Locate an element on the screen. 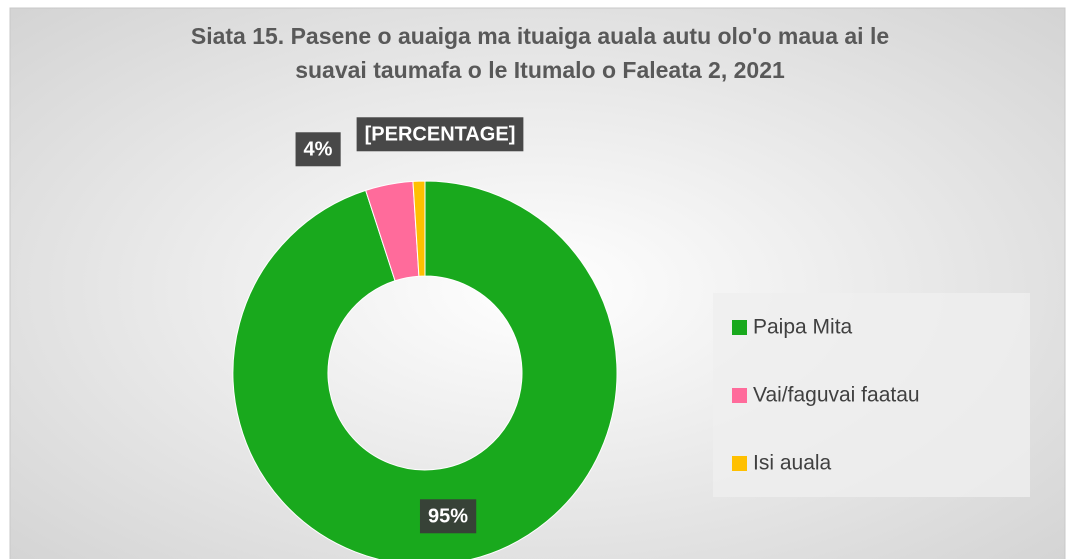 The image size is (1074, 559). data-label: [PERCENTAGE] is located at coordinates (440, 134).